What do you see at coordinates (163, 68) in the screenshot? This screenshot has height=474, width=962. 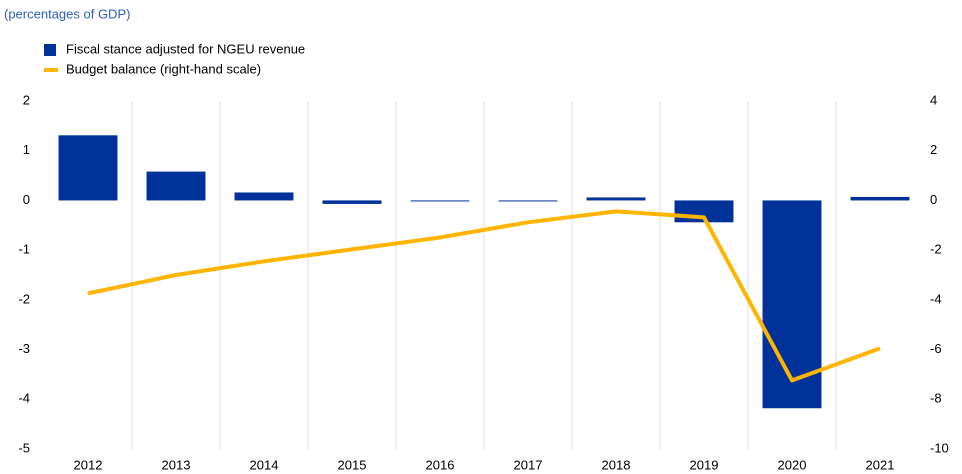 I see `legend-label: Budget balance (right-hand scale)` at bounding box center [163, 68].